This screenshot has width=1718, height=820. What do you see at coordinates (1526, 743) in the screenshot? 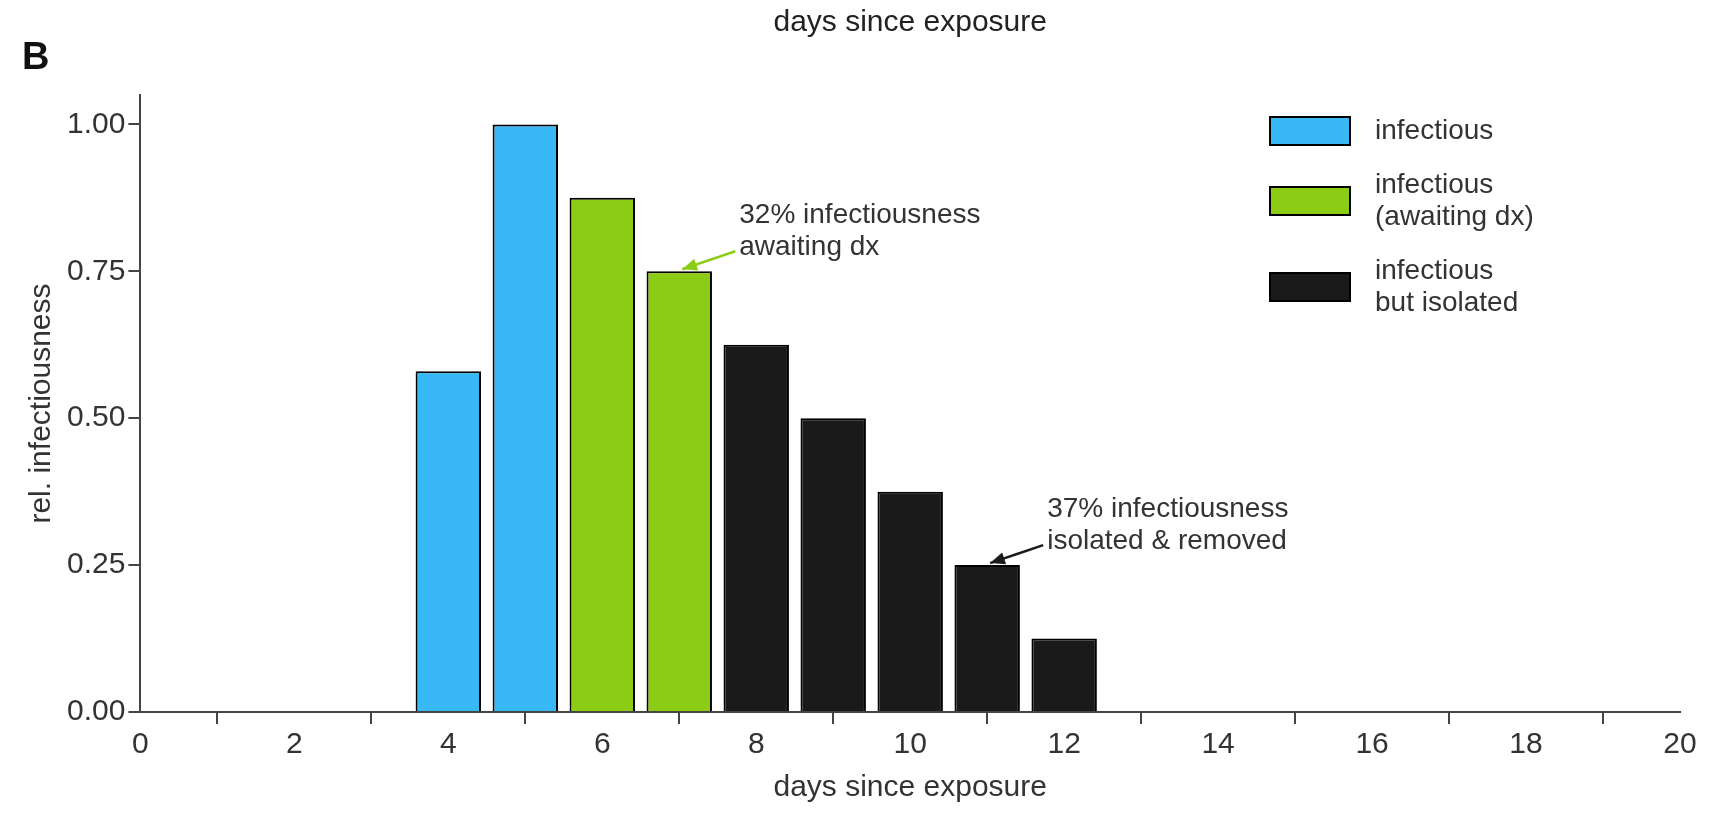
I see `x-tick-label: 18` at bounding box center [1526, 743].